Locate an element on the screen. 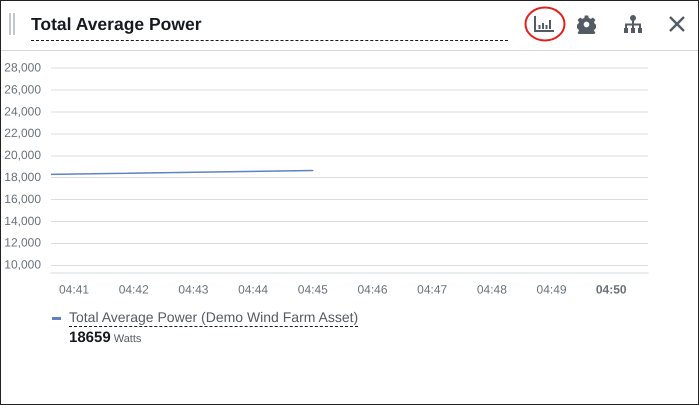 The image size is (699, 405). y-tick-label: 16,000 is located at coordinates (23, 199).